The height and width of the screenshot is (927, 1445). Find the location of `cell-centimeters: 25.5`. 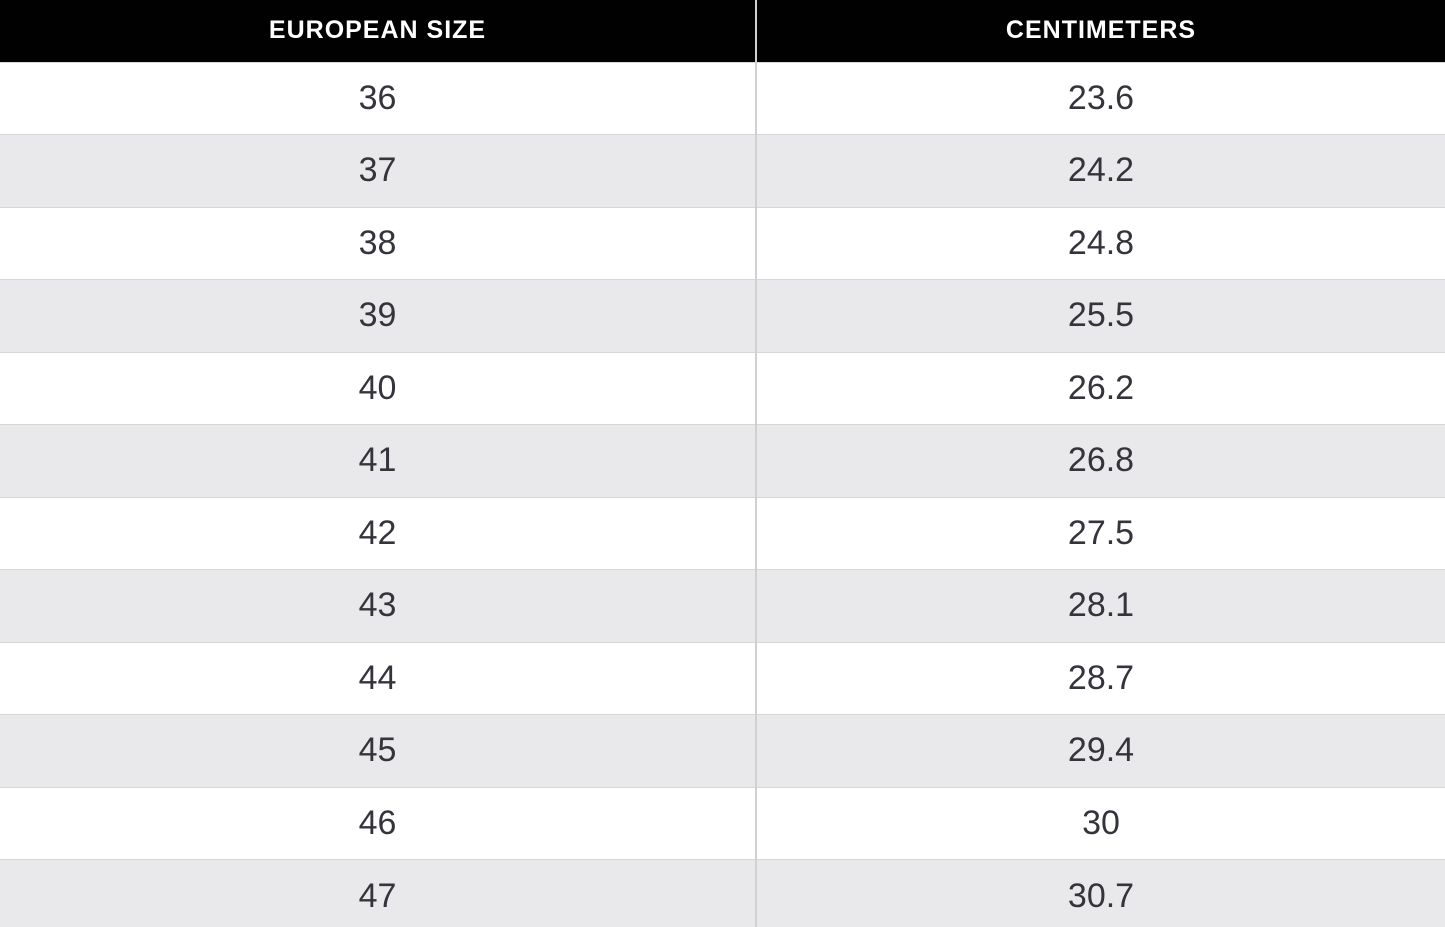

cell-centimeters: 25.5 is located at coordinates (1100, 315).